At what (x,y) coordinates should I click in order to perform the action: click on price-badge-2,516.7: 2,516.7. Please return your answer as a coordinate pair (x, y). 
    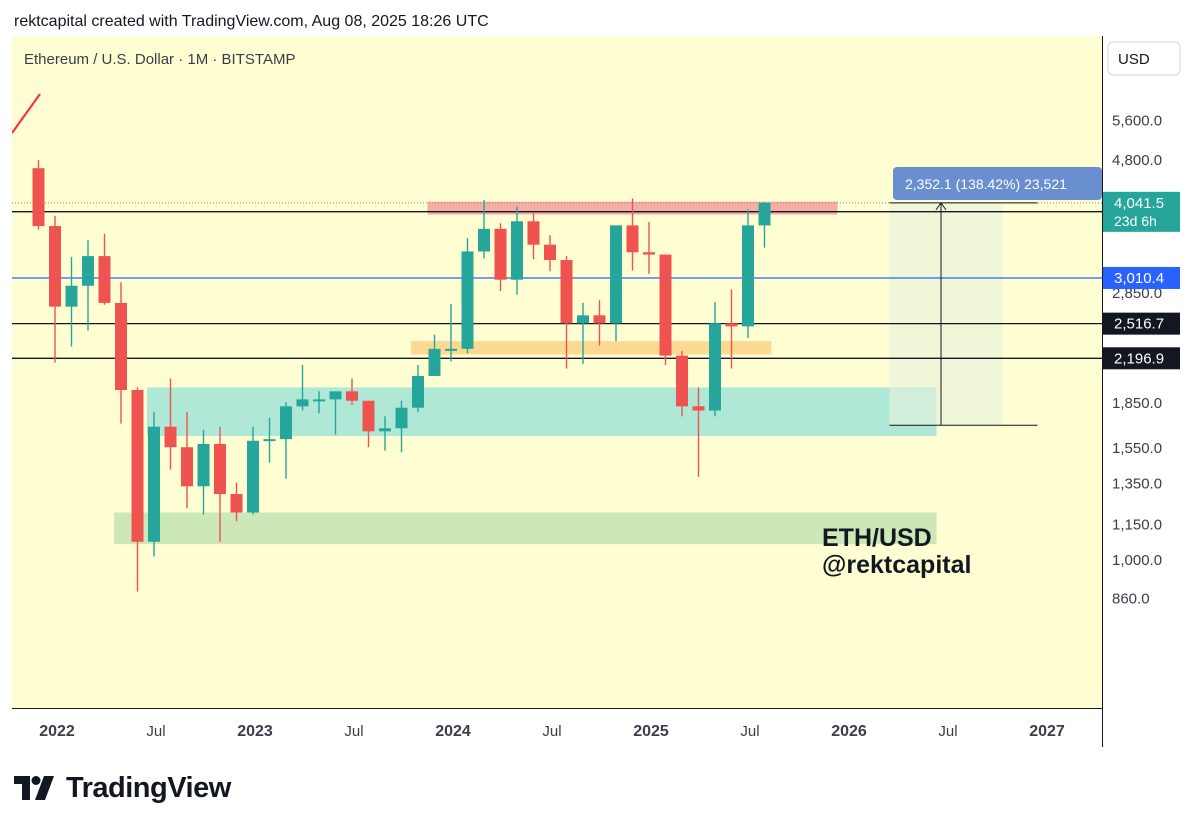
    Looking at the image, I should click on (1141, 323).